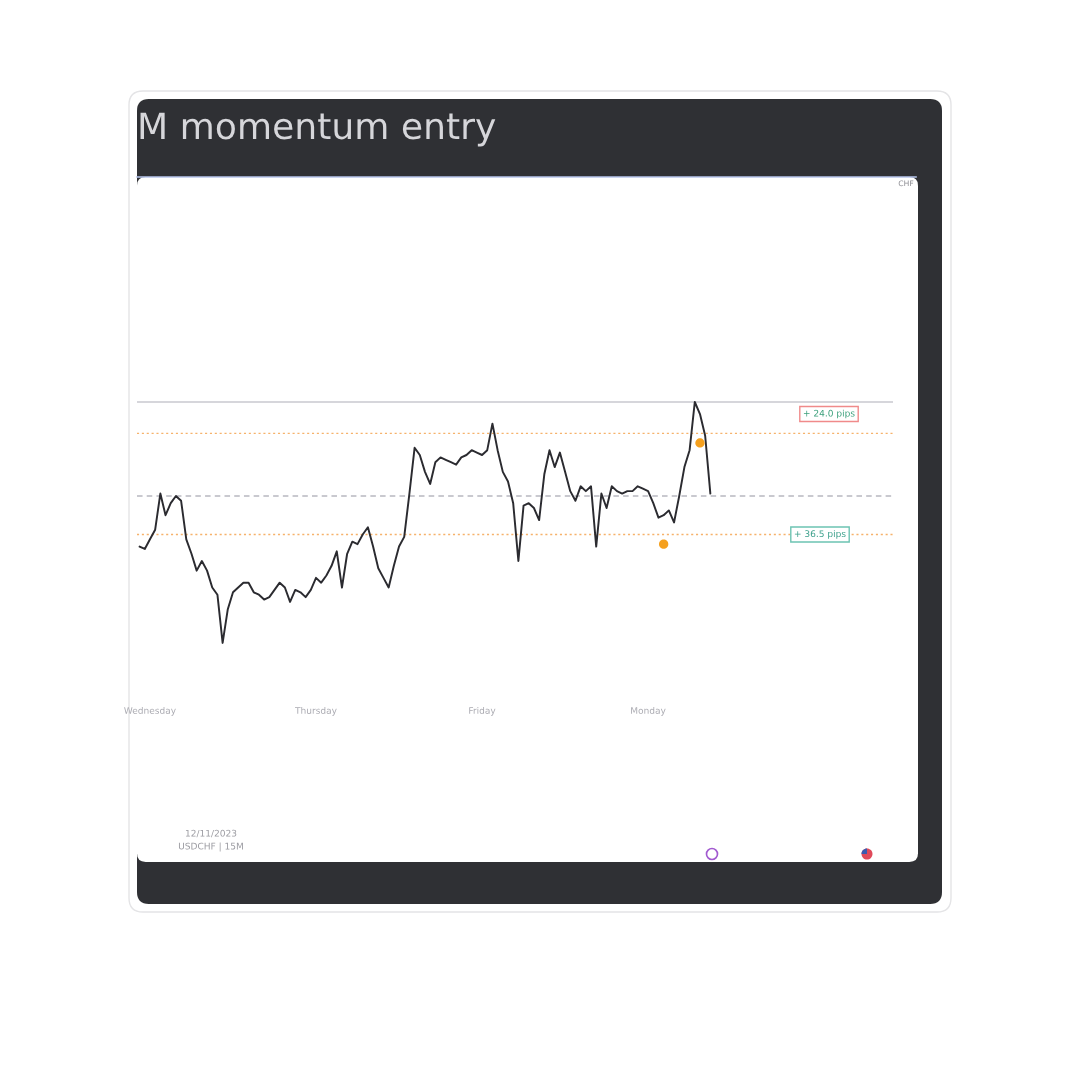  I want to click on text: USDCHF | 15M, so click(210, 847).